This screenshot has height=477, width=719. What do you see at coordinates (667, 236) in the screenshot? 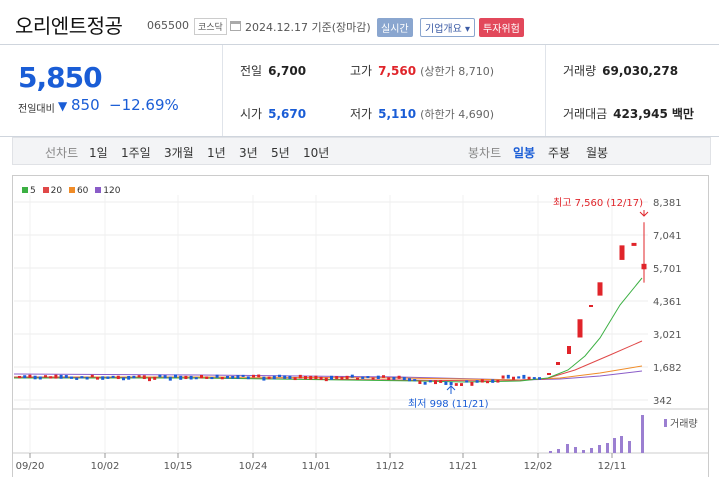
I see `y-tick-label: 7,041` at bounding box center [667, 236].